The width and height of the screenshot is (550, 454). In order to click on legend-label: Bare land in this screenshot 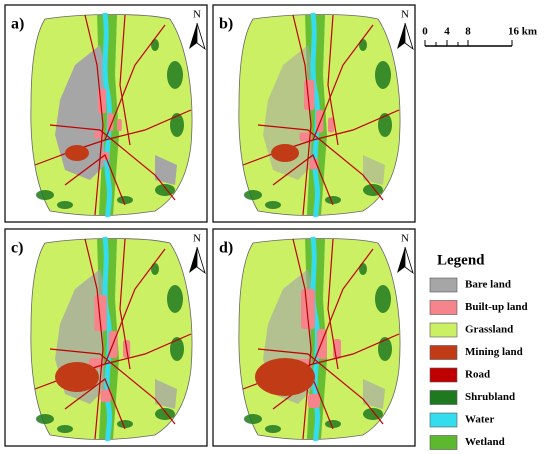, I will do `click(488, 285)`.